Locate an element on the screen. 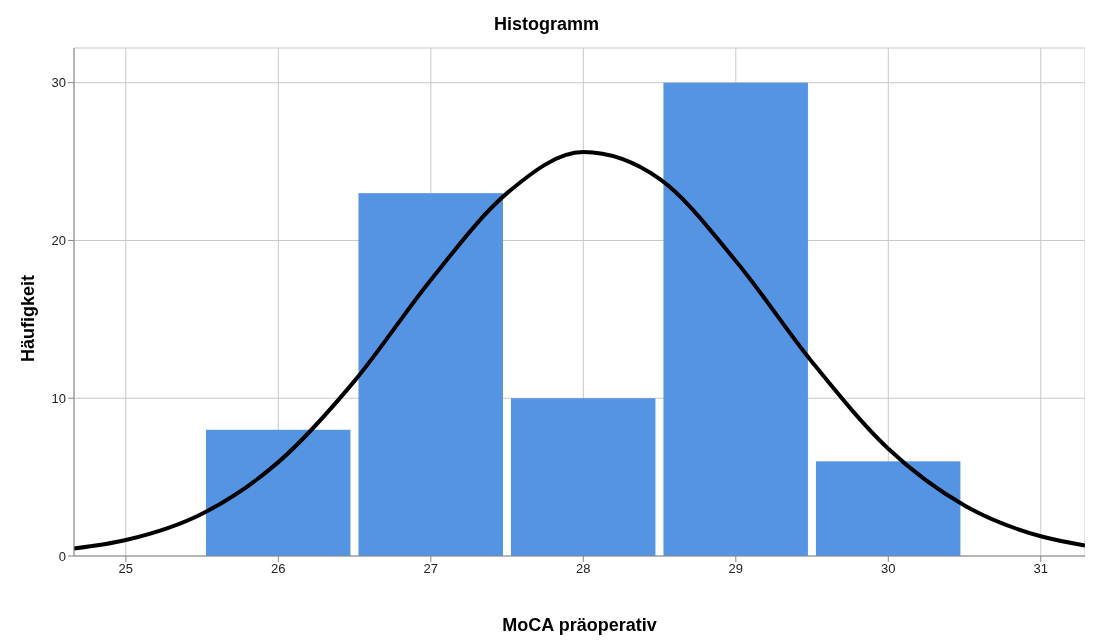  x-tick-label: 31 is located at coordinates (1041, 569).